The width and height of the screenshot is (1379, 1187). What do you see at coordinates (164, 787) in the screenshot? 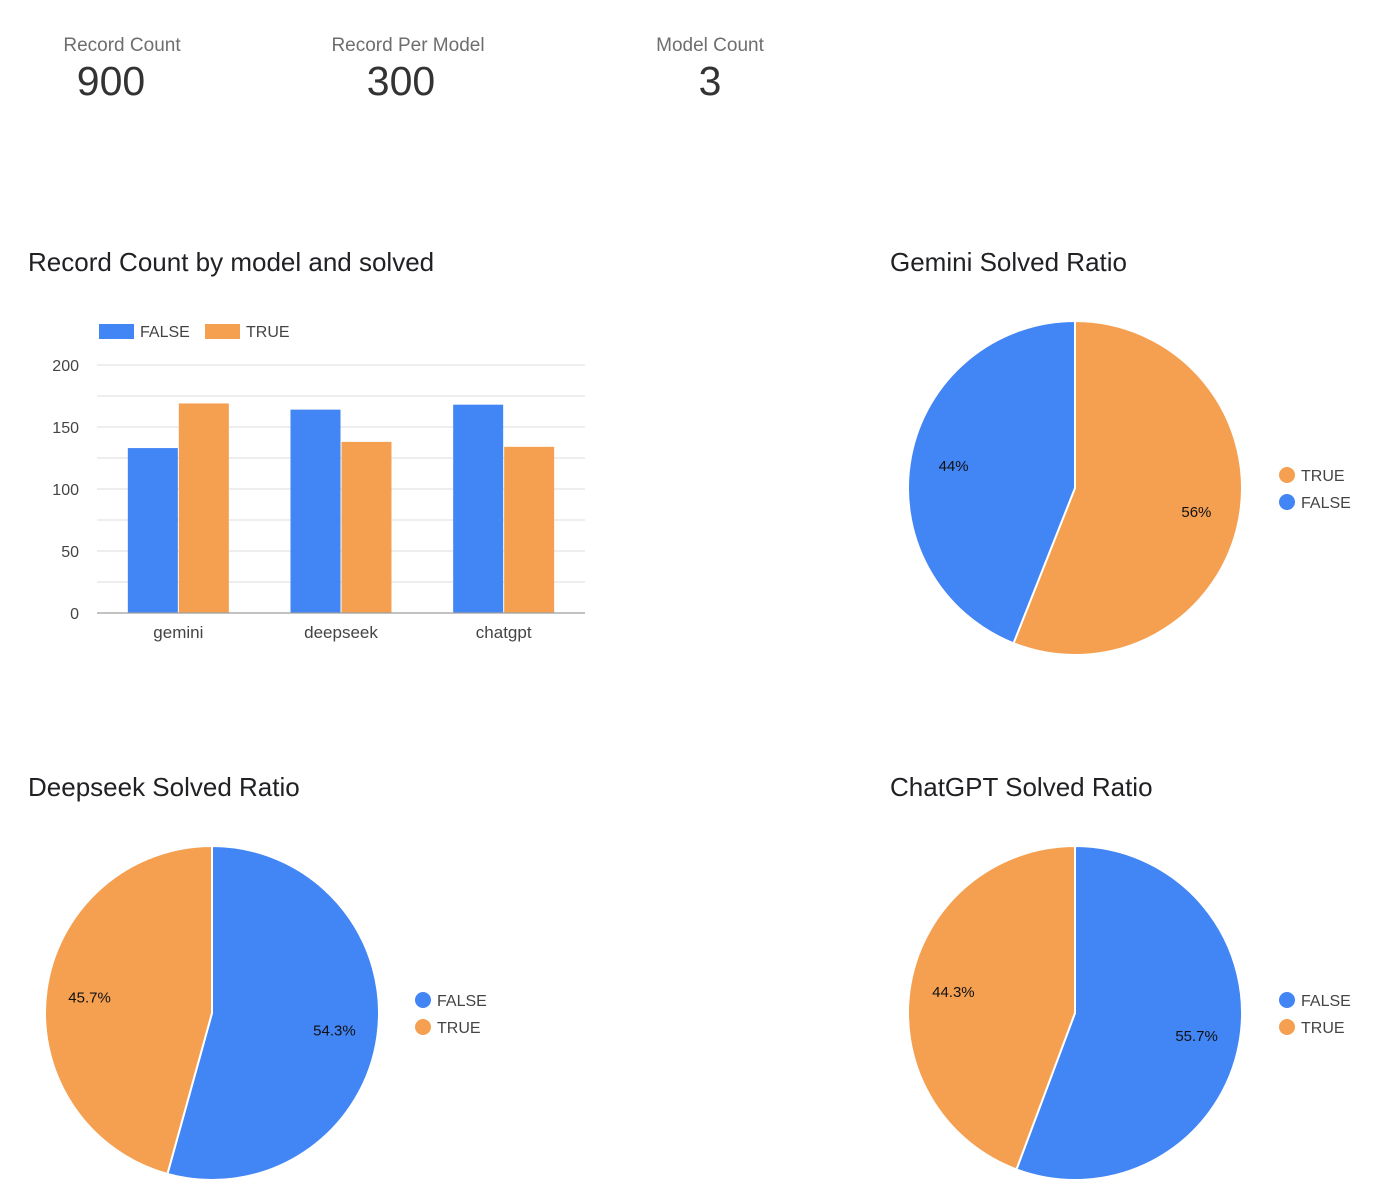
I see `deepseek-pie-title: Deepseek Solved Ratio` at bounding box center [164, 787].